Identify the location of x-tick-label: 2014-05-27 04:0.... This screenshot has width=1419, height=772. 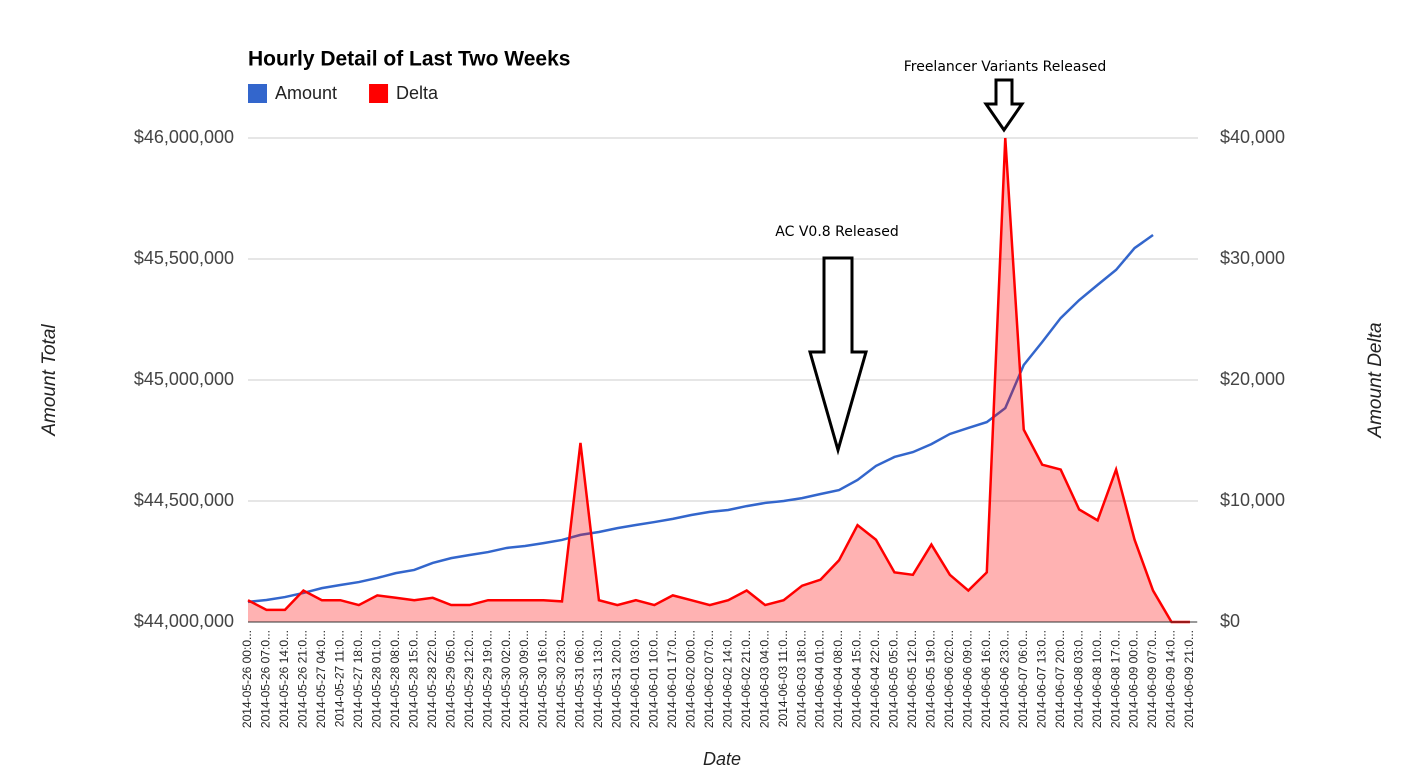
(321, 679).